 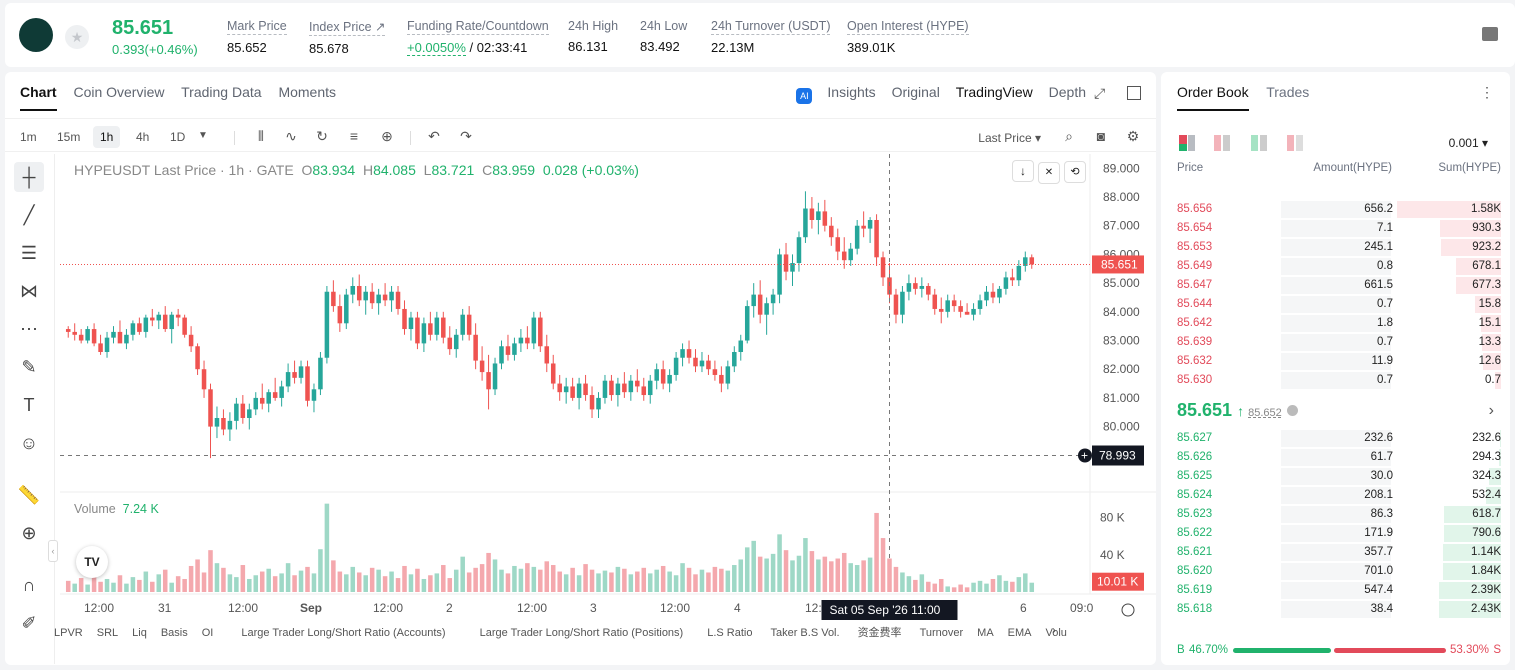 I want to click on tab-chart: Chart, so click(x=38, y=97).